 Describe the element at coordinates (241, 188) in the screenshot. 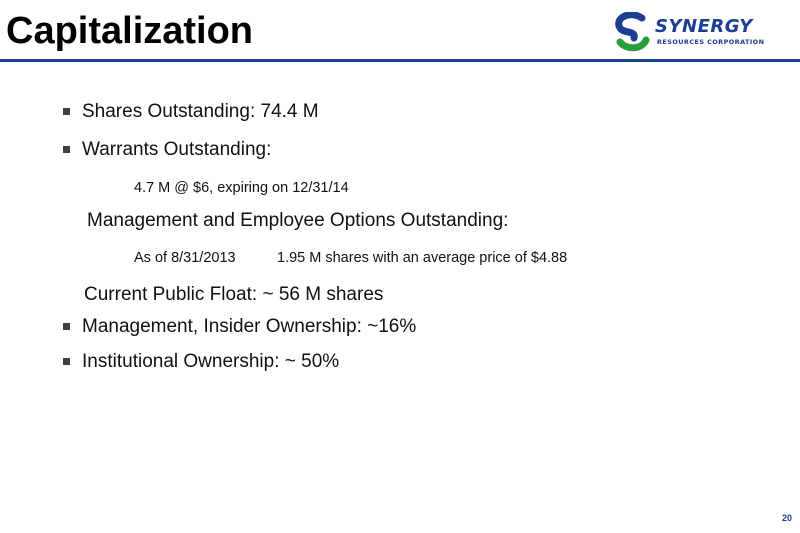

I see `sub-item-warrants-detail: 4.7 M @ $6, expiring on 12/31/14` at that location.